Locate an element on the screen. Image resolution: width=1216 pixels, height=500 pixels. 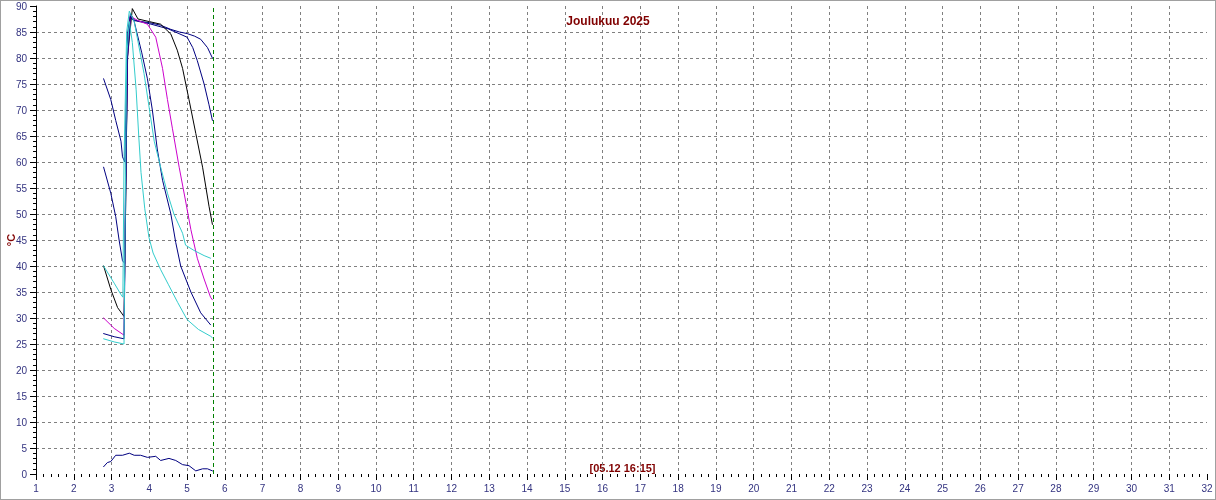
y-tick-label: 65 is located at coordinates (21, 136).